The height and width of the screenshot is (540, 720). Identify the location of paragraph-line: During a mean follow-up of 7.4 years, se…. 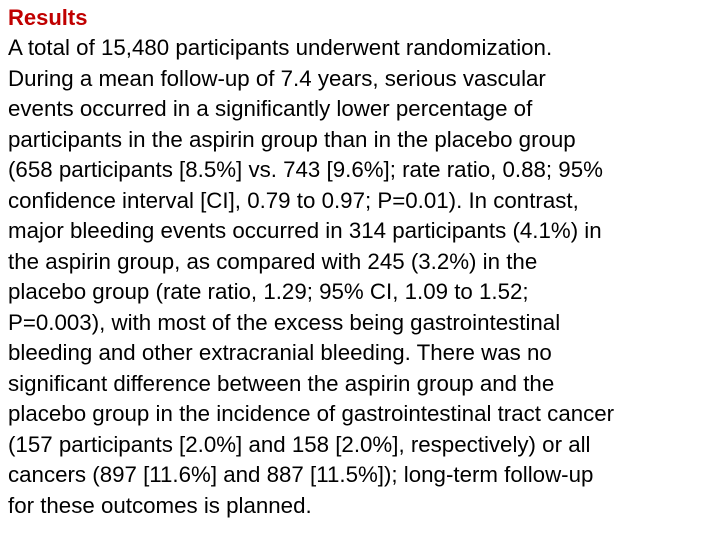
(277, 78).